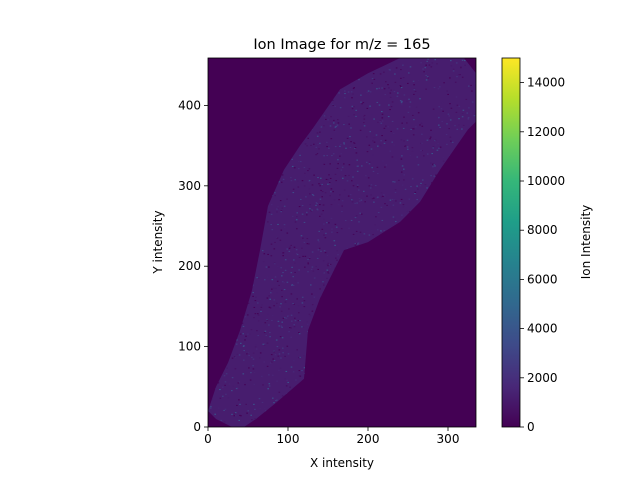 Image resolution: width=640 pixels, height=484 pixels. I want to click on x-tick-label: 100, so click(288, 439).